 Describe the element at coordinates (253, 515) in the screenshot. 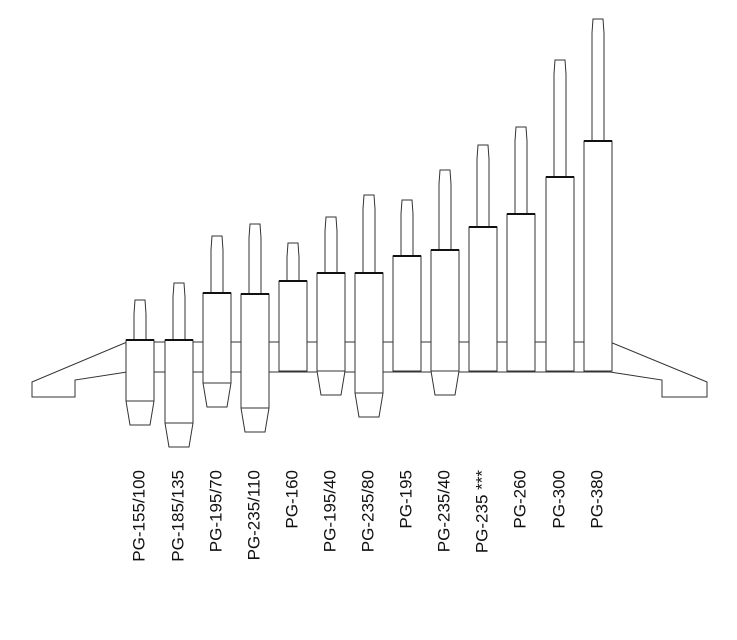

I see `model-label: PG-235/110` at that location.